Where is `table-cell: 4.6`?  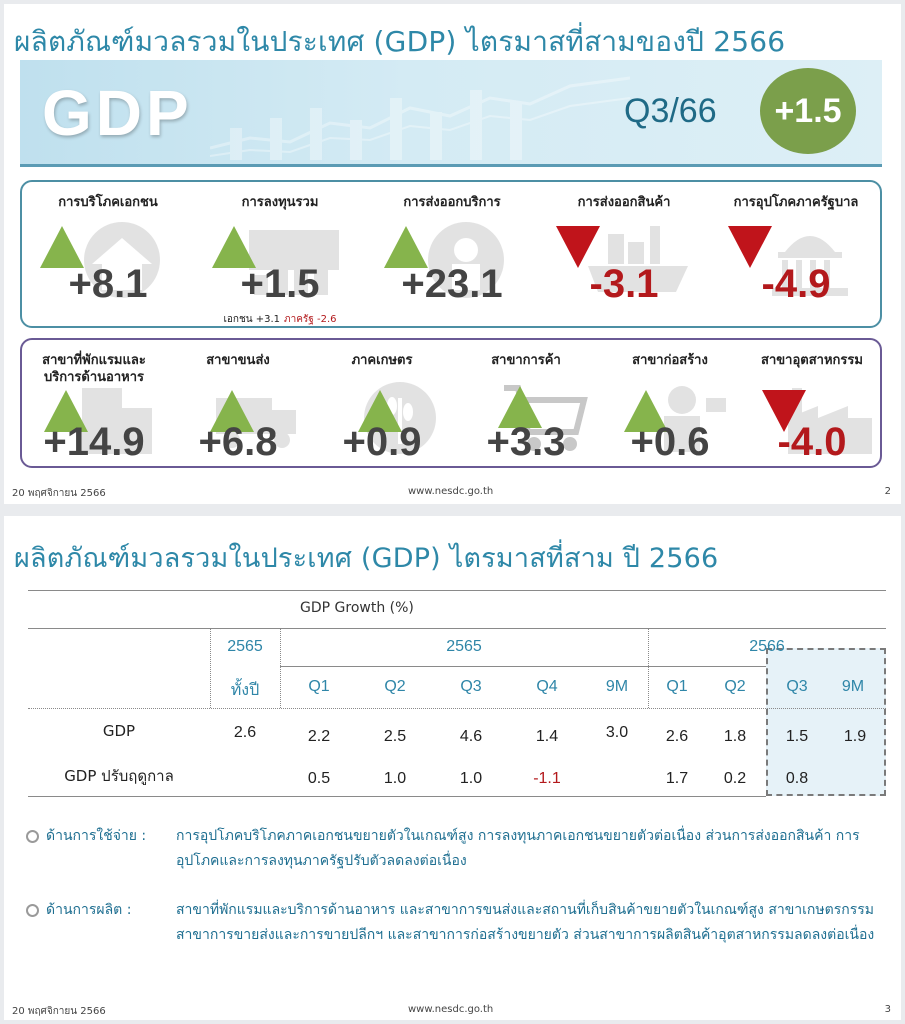
table-cell: 4.6 is located at coordinates (471, 736).